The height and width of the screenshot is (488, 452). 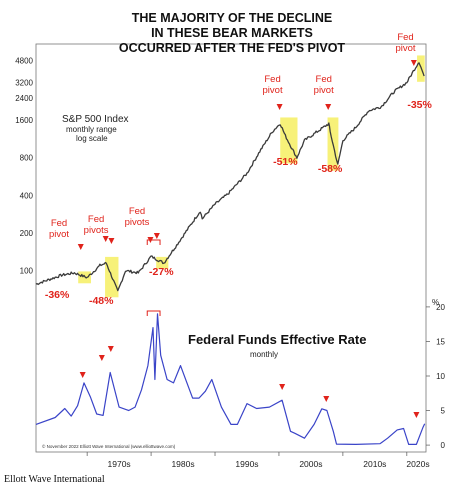 I want to click on rate-y-tick: 5, so click(x=443, y=411).